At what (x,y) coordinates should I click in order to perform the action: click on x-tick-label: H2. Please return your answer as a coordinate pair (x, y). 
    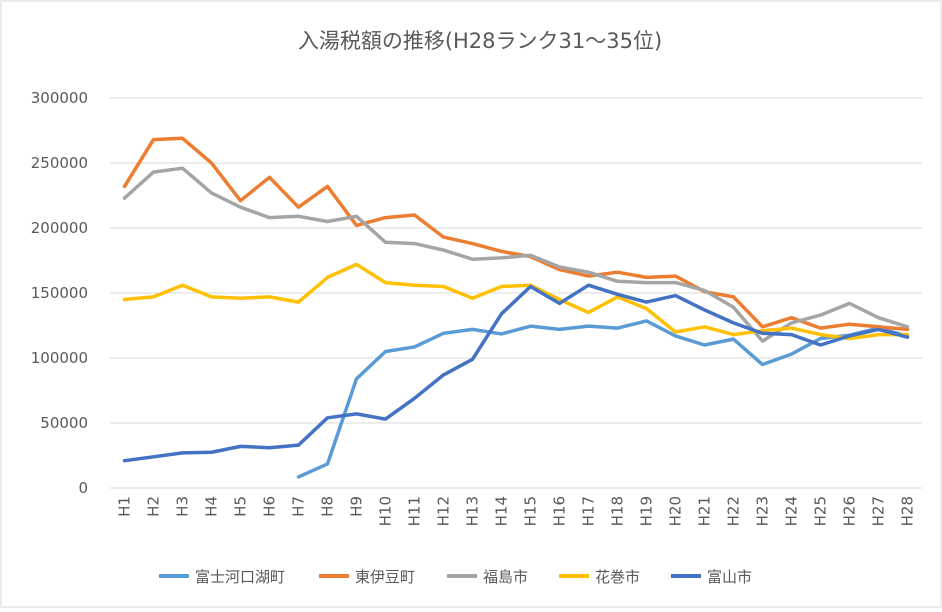
    Looking at the image, I should click on (154, 506).